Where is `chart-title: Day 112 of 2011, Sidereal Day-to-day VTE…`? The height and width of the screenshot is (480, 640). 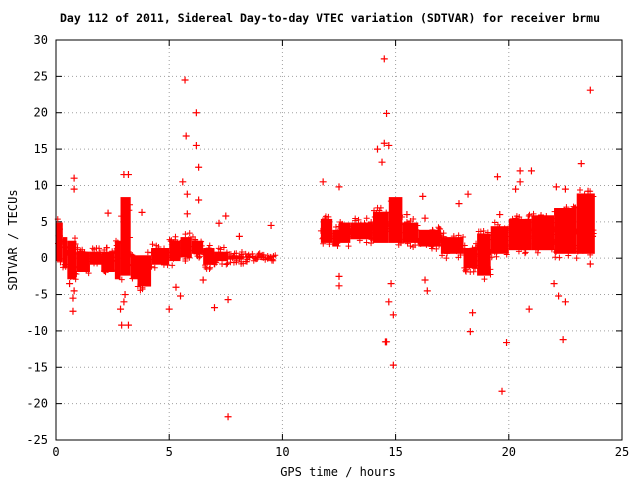 chart-title: Day 112 of 2011, Sidereal Day-to-day VTE… is located at coordinates (330, 18).